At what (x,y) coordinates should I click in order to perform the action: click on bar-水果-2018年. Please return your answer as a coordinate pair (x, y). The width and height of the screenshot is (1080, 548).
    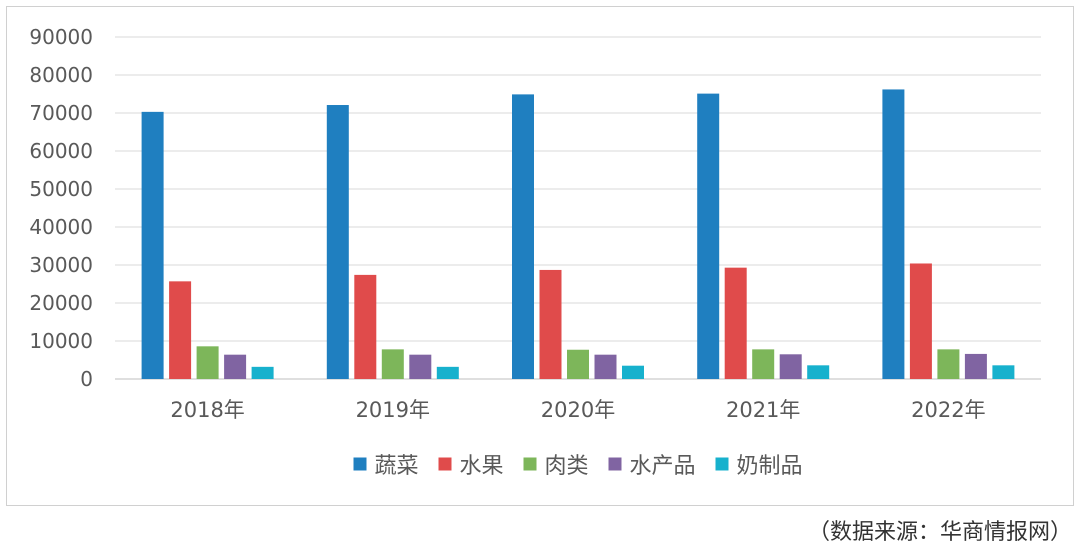
    Looking at the image, I should click on (180, 330).